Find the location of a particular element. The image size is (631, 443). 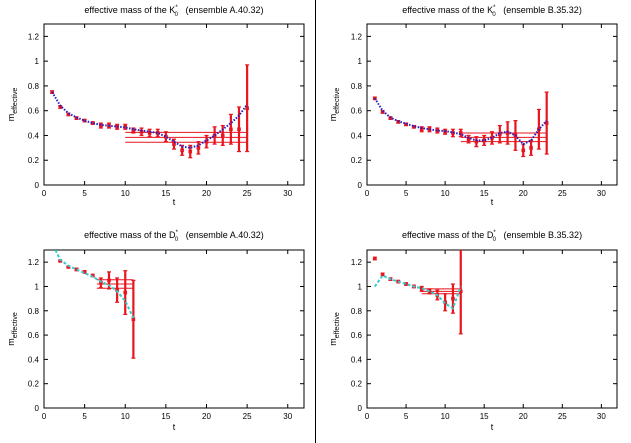

x-tick-label: 20 is located at coordinates (523, 193).